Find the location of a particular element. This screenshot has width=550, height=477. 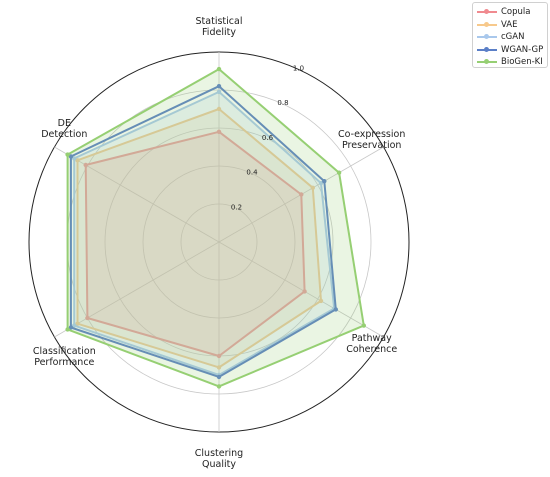

axis-label: Statistical is located at coordinates (219, 21).